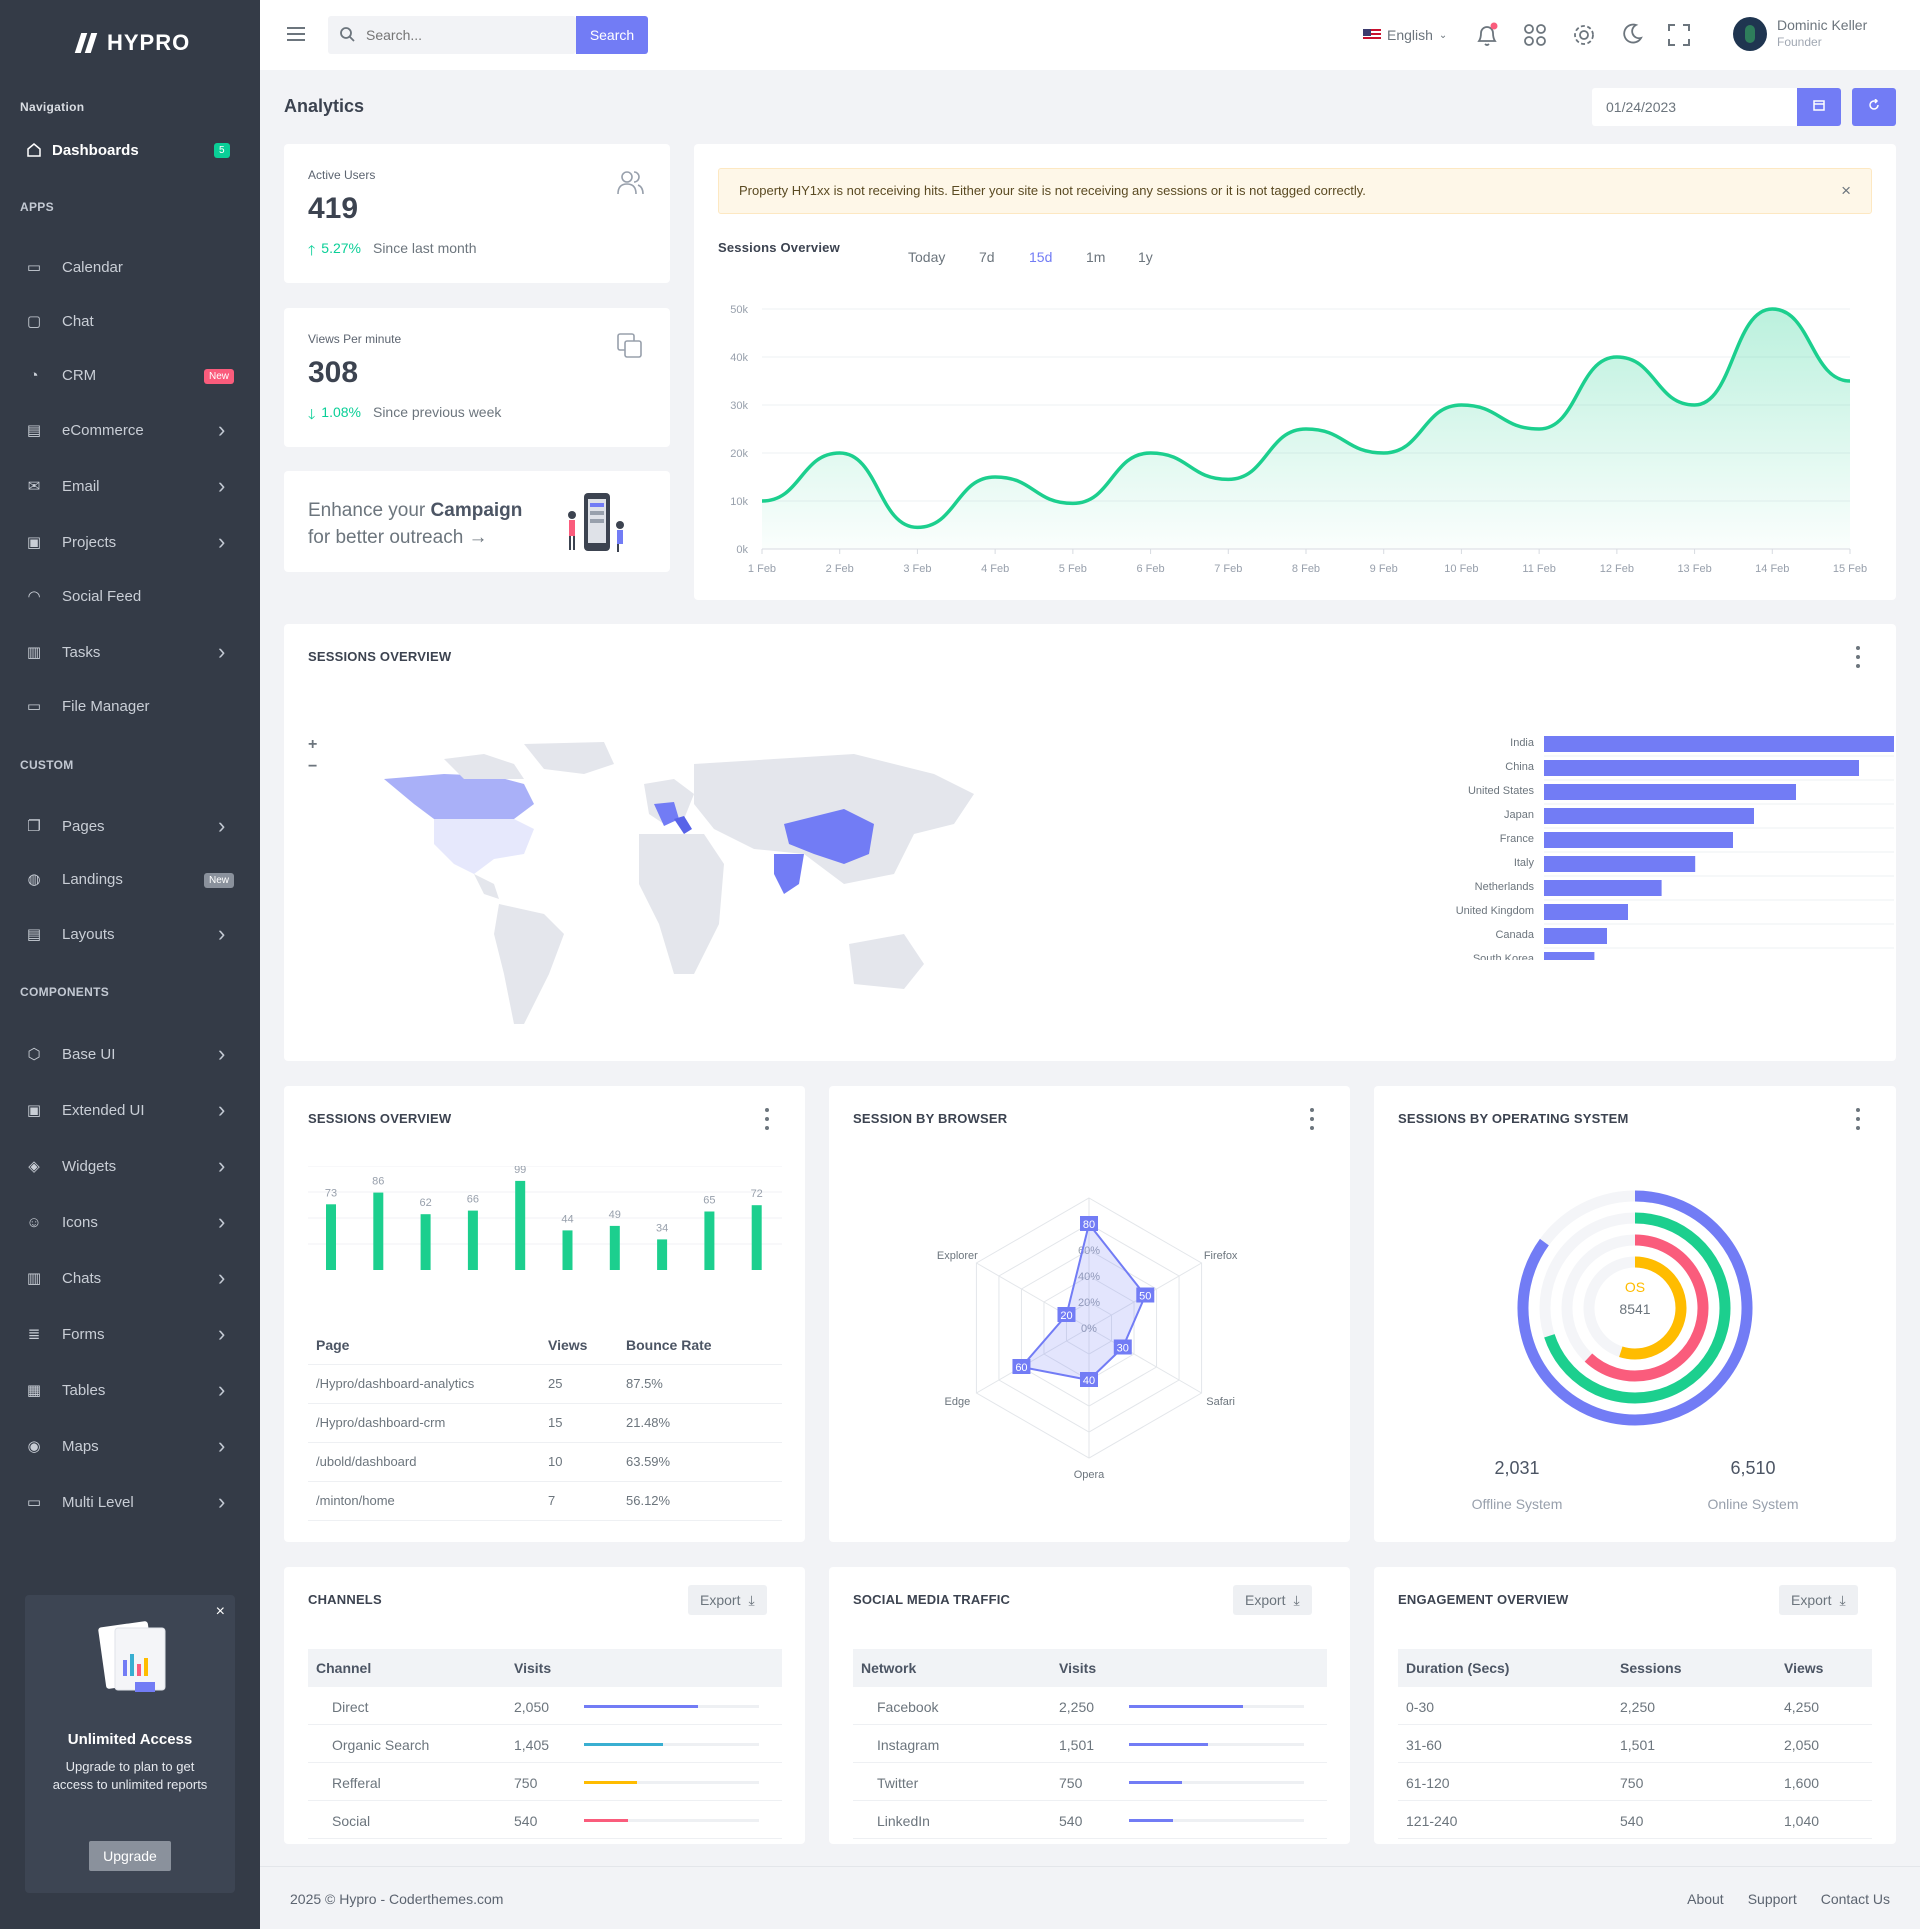 The height and width of the screenshot is (1929, 1920). Describe the element at coordinates (1487, 37) in the screenshot. I see `bell-icon` at that location.